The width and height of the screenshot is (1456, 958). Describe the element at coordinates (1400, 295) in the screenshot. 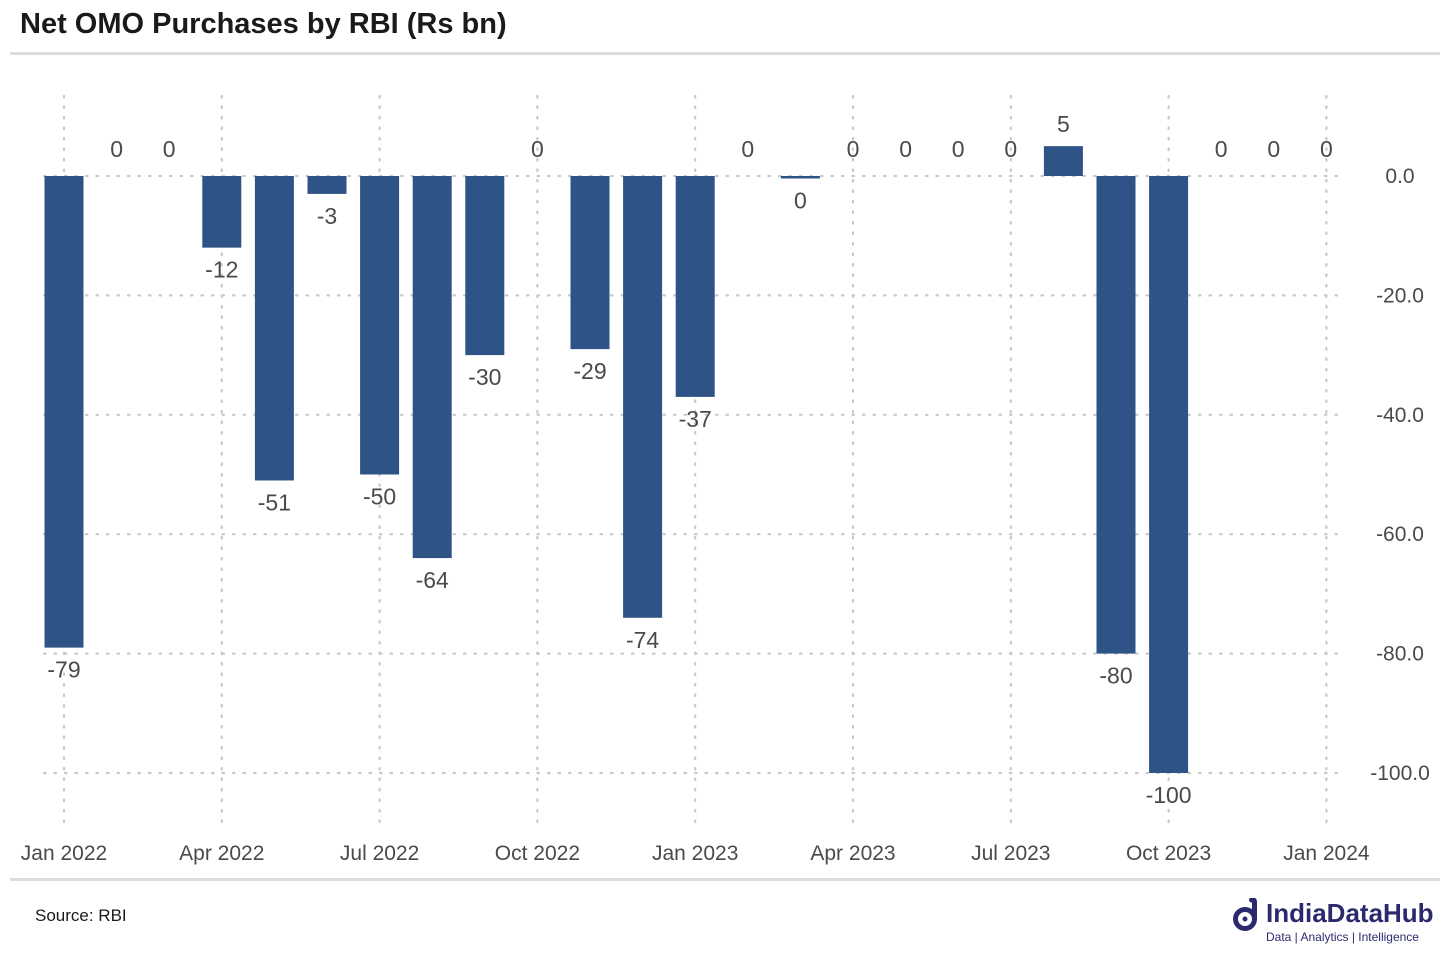

I see `y-tick-label: -20.0` at that location.